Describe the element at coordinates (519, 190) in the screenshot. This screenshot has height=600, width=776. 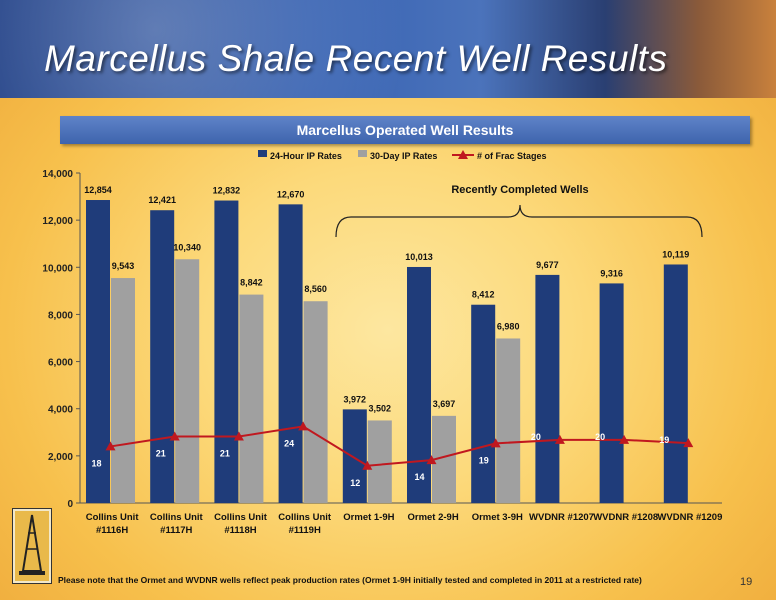
I see `annotation-label: Recently Completed Wells` at that location.